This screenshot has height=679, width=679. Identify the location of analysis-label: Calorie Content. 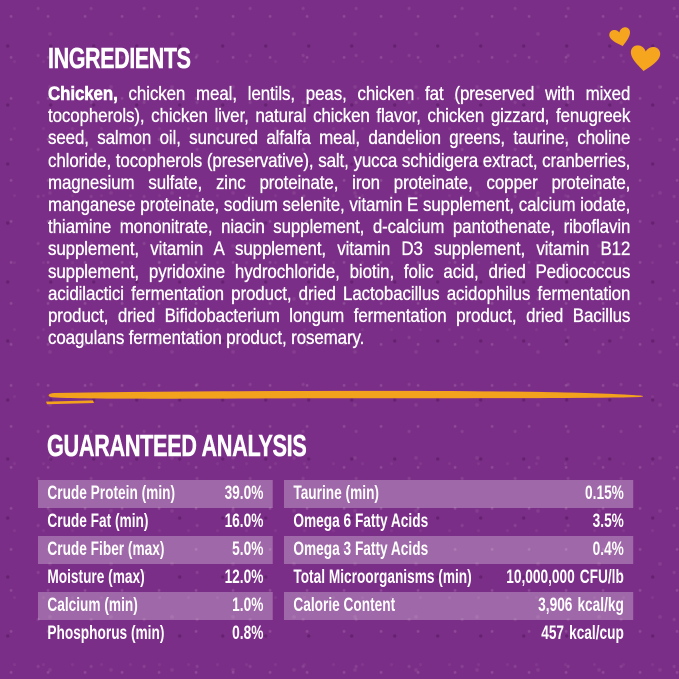
(344, 605).